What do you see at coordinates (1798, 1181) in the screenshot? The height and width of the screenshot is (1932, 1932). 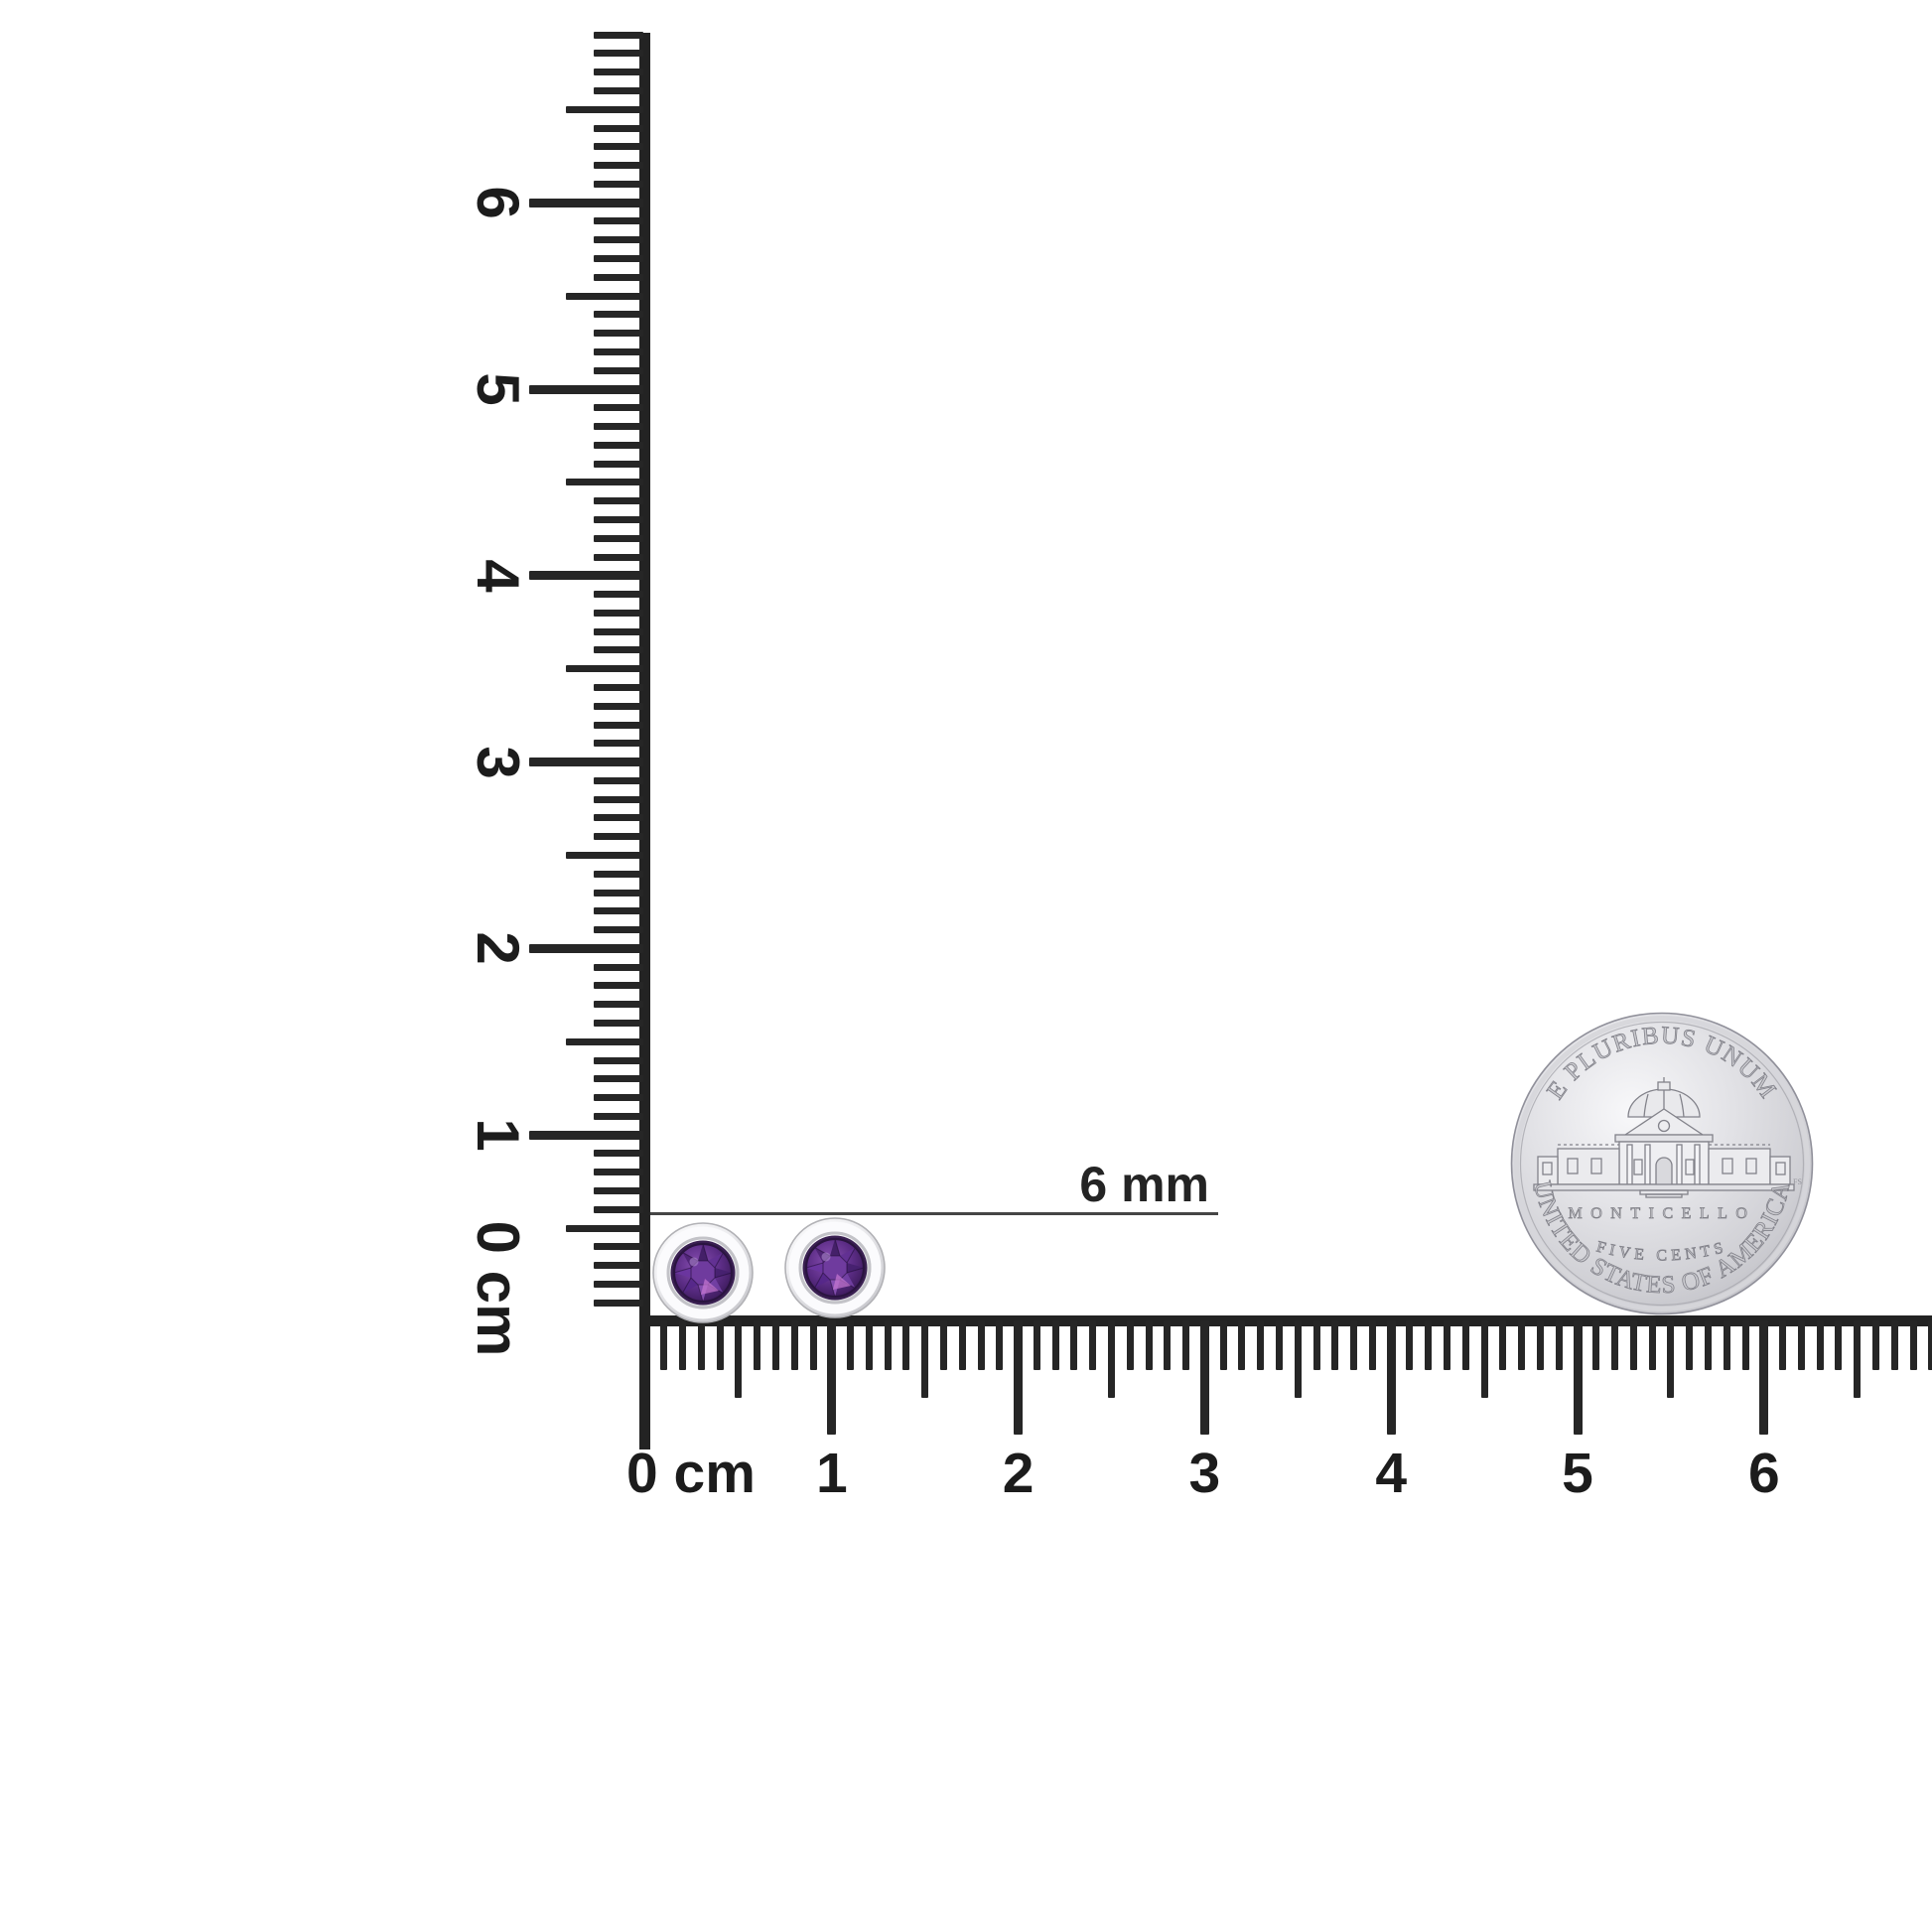 I see `coin-designer-initials: FS` at bounding box center [1798, 1181].